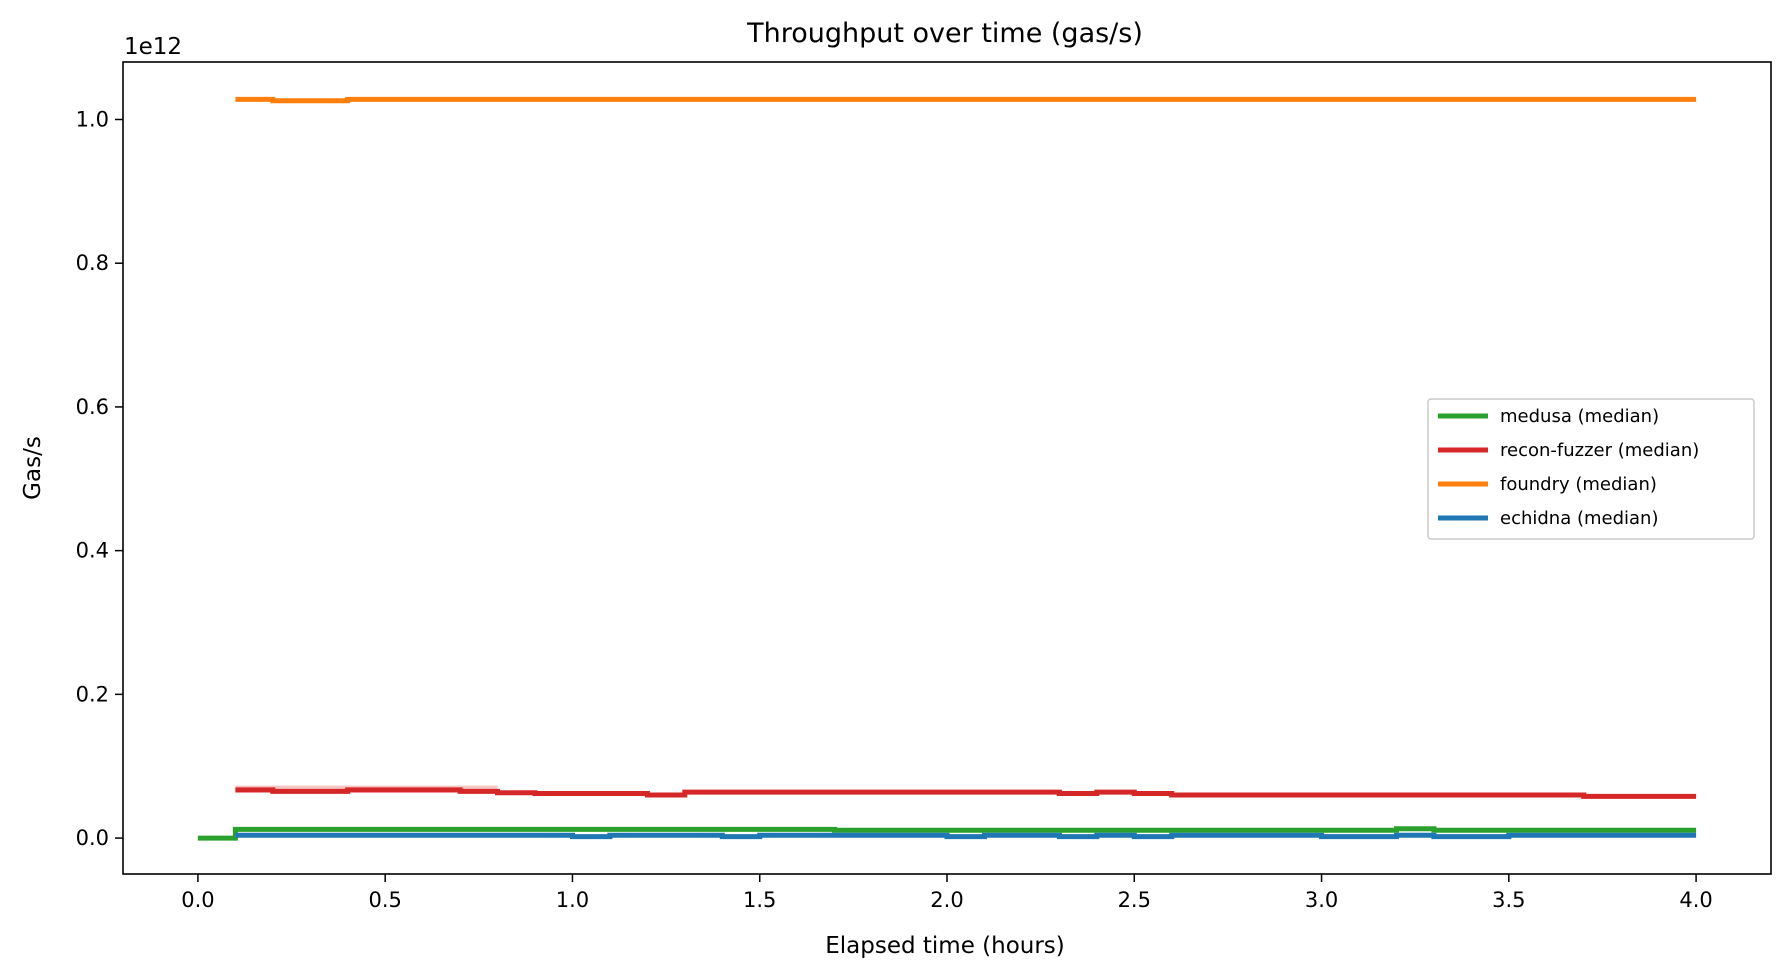 The width and height of the screenshot is (1781, 978). I want to click on legend-label-medusa: medusa (median), so click(1579, 416).